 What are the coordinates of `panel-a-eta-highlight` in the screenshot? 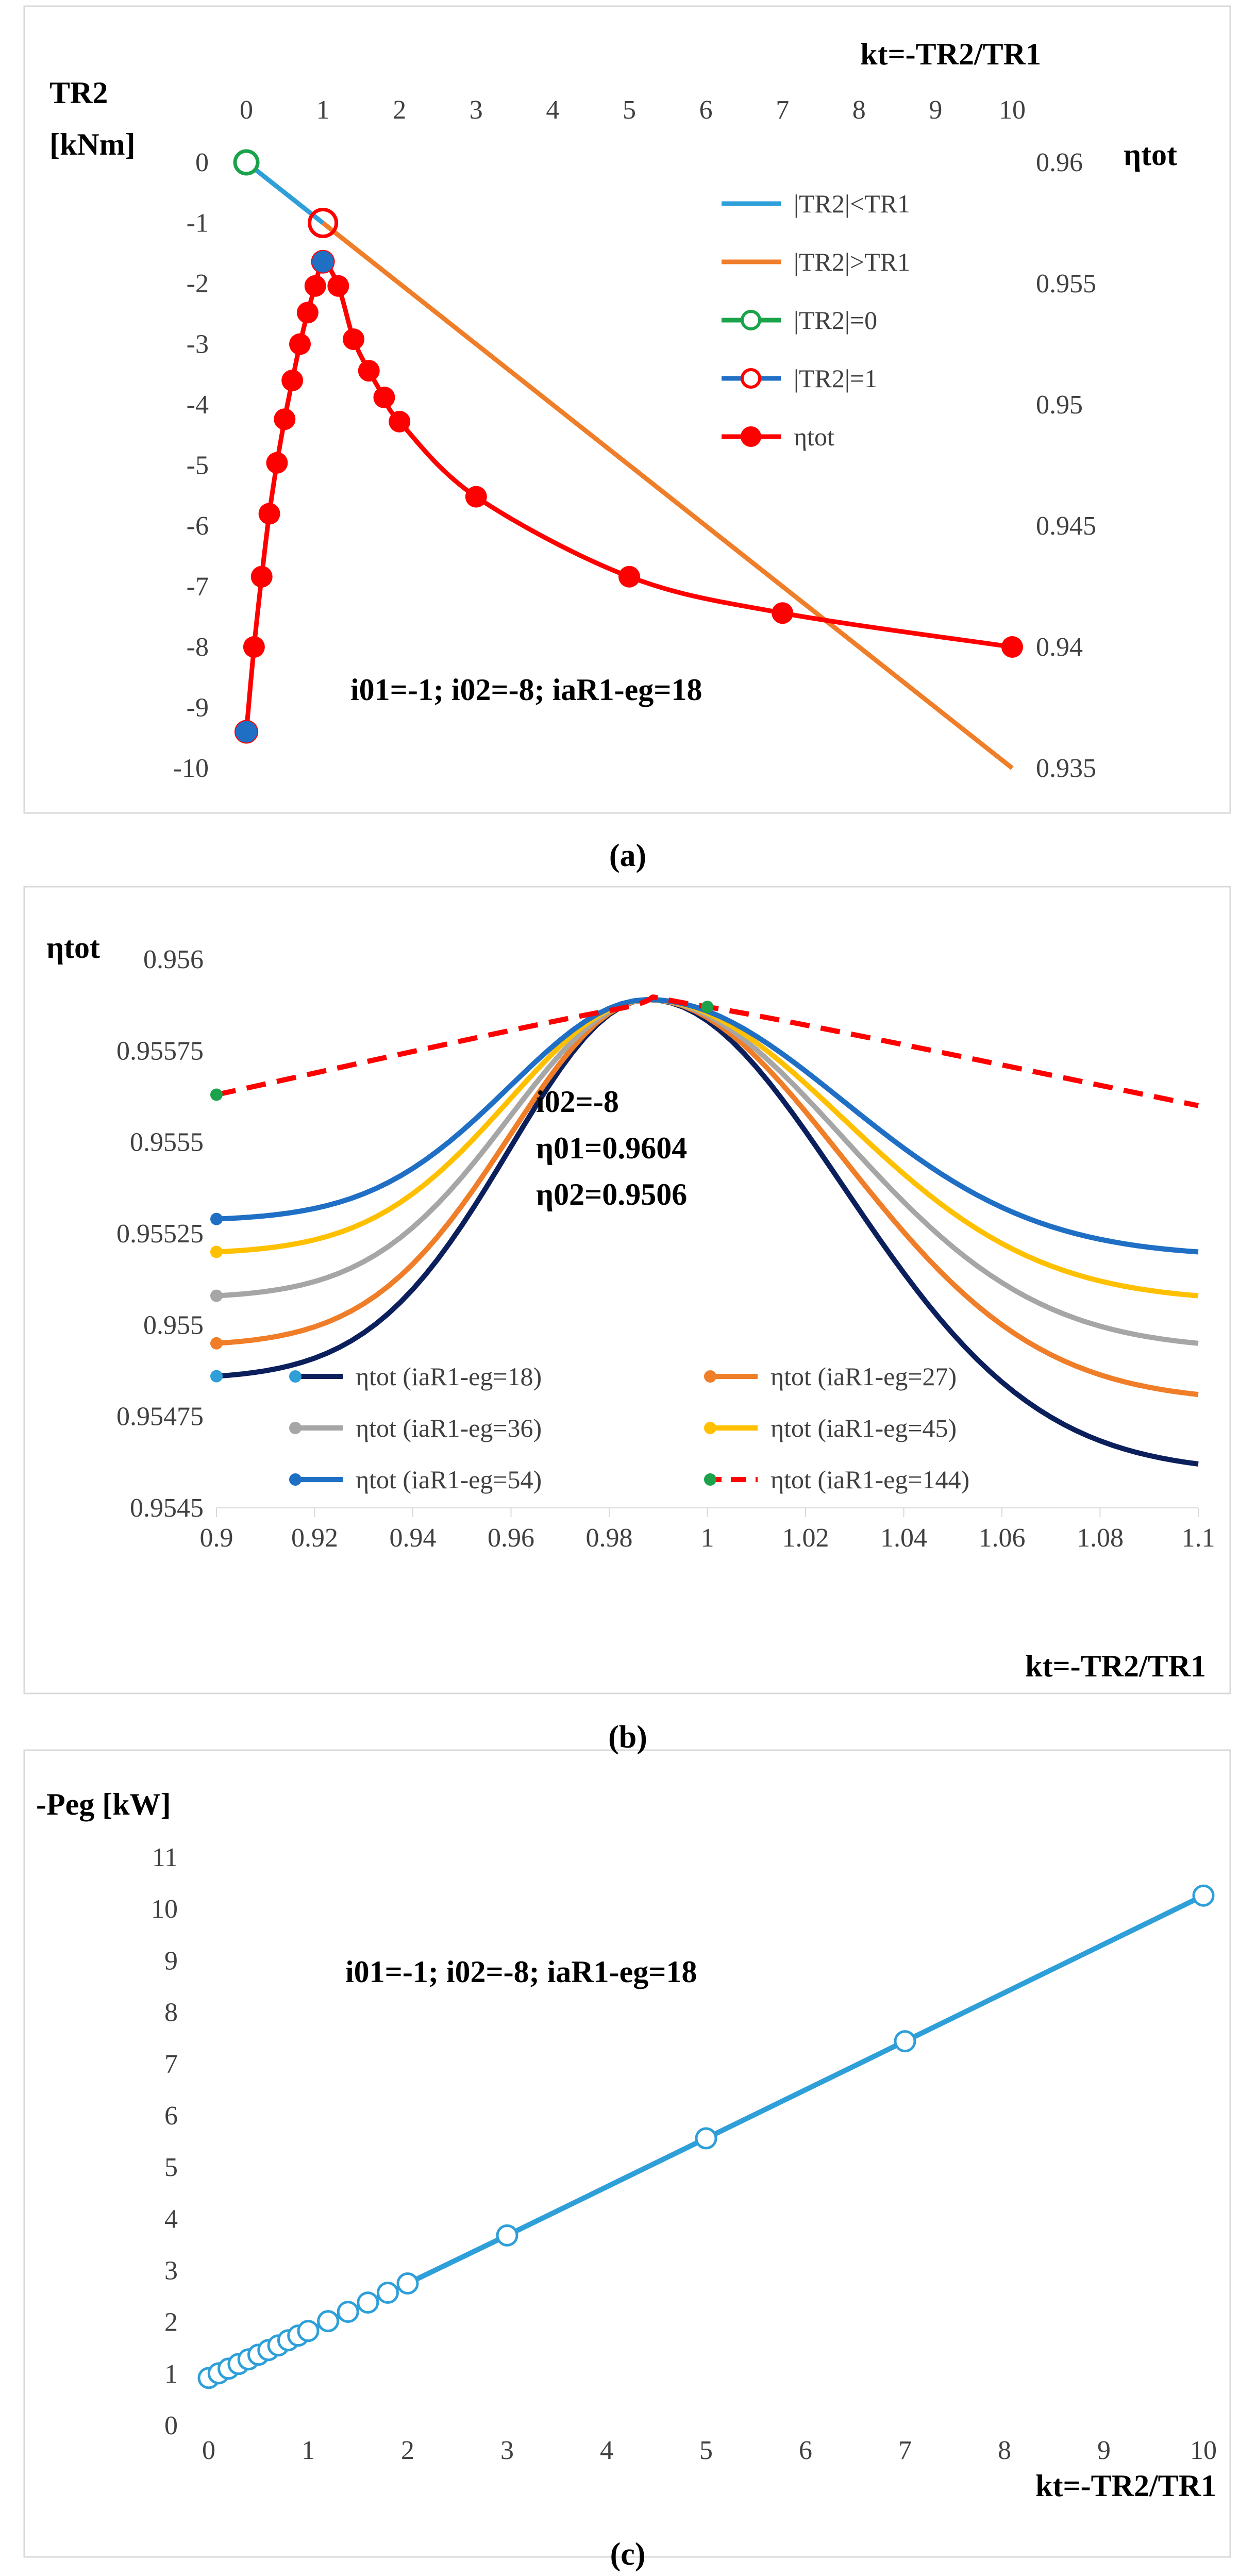 It's located at (323, 262).